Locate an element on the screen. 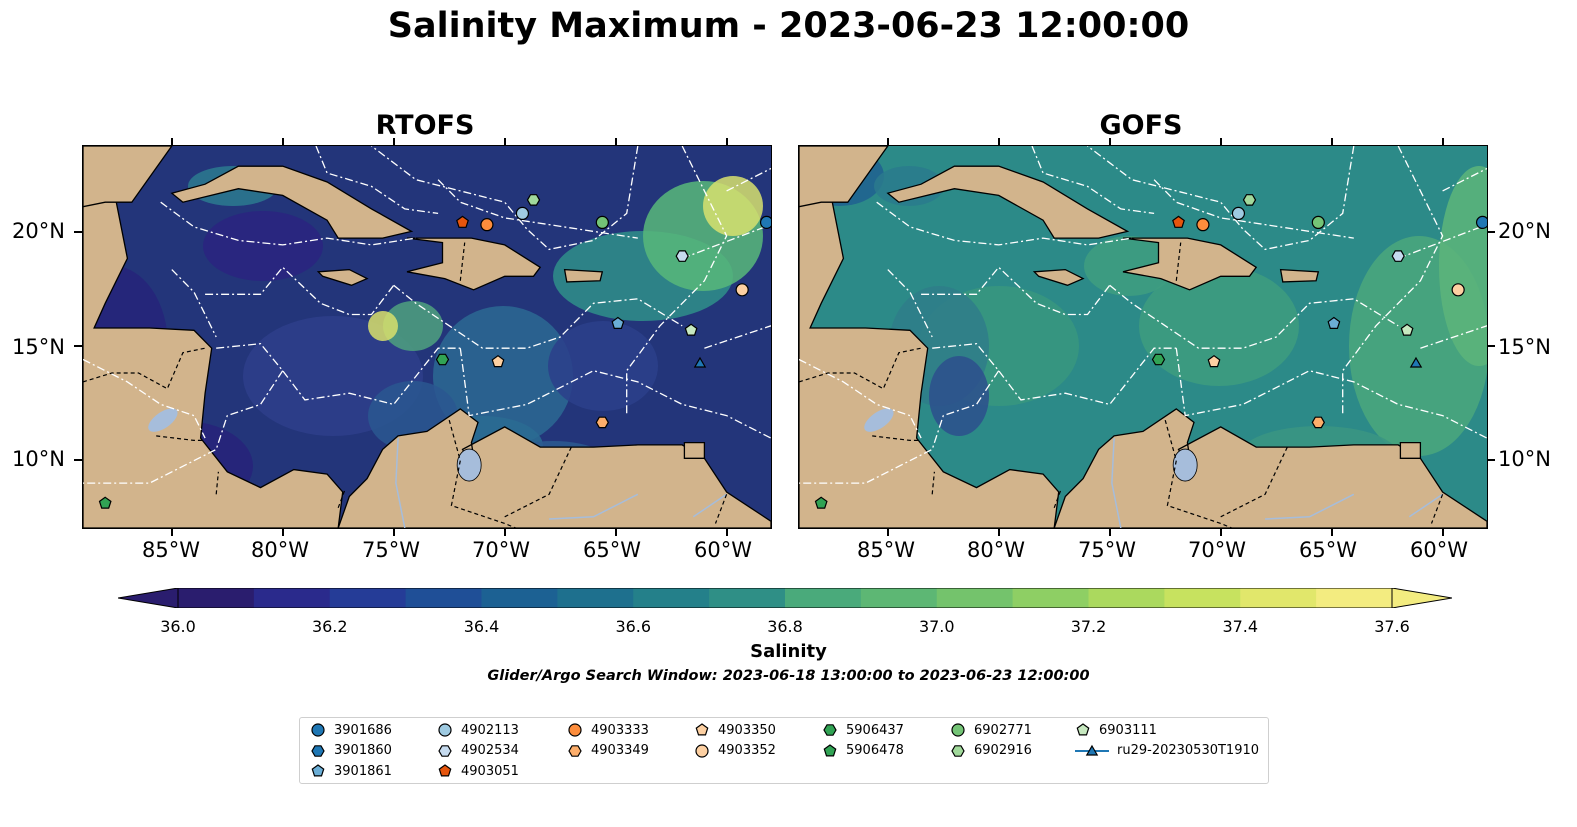 This screenshot has height=827, width=1577. colorbar-extend-low is located at coordinates (148, 598).